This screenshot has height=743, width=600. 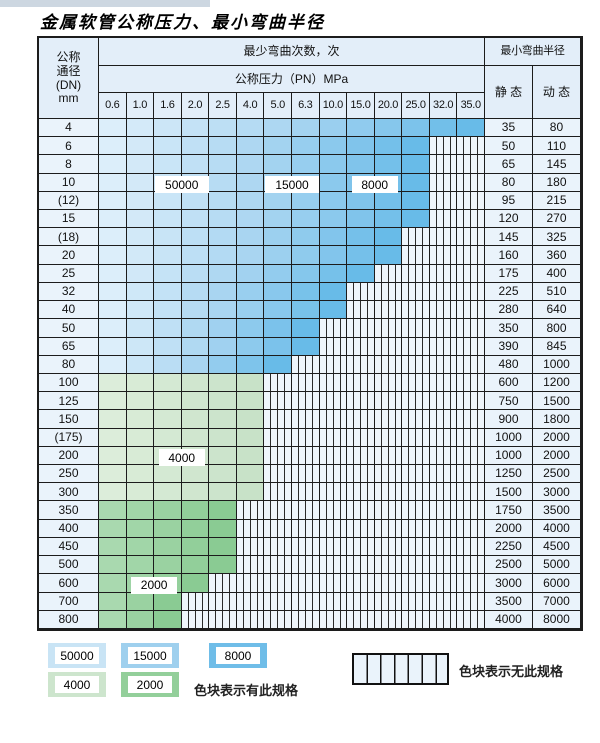 What do you see at coordinates (69, 164) in the screenshot?
I see `dn-cell: 8` at bounding box center [69, 164].